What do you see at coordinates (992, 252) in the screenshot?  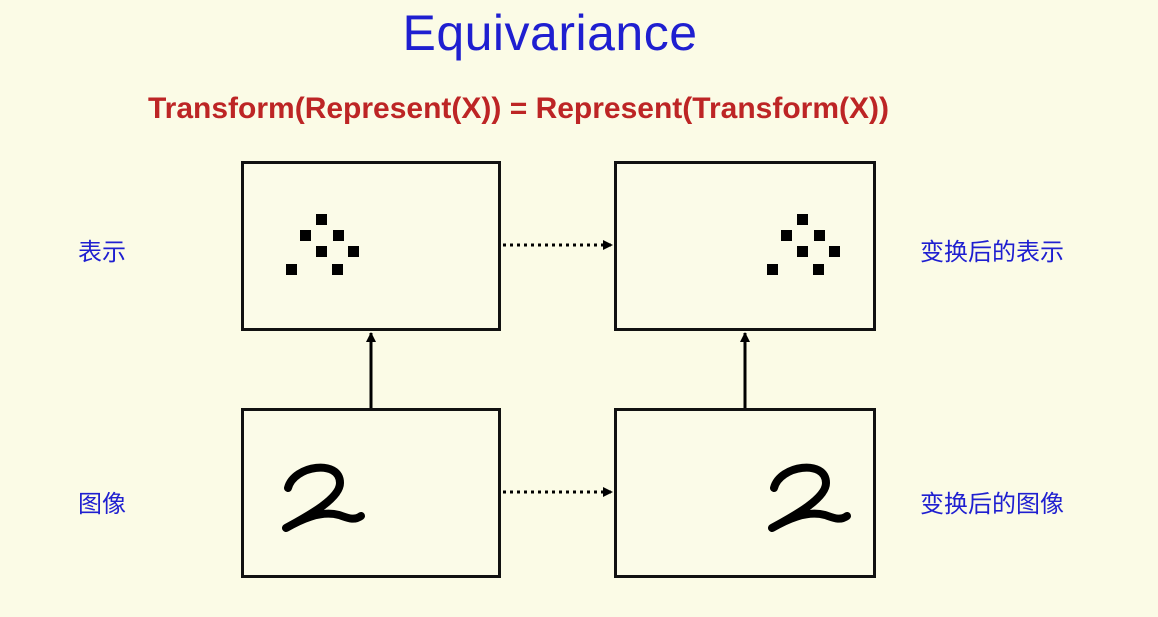 I see `label-transformed-representation: 变换后的表示` at bounding box center [992, 252].